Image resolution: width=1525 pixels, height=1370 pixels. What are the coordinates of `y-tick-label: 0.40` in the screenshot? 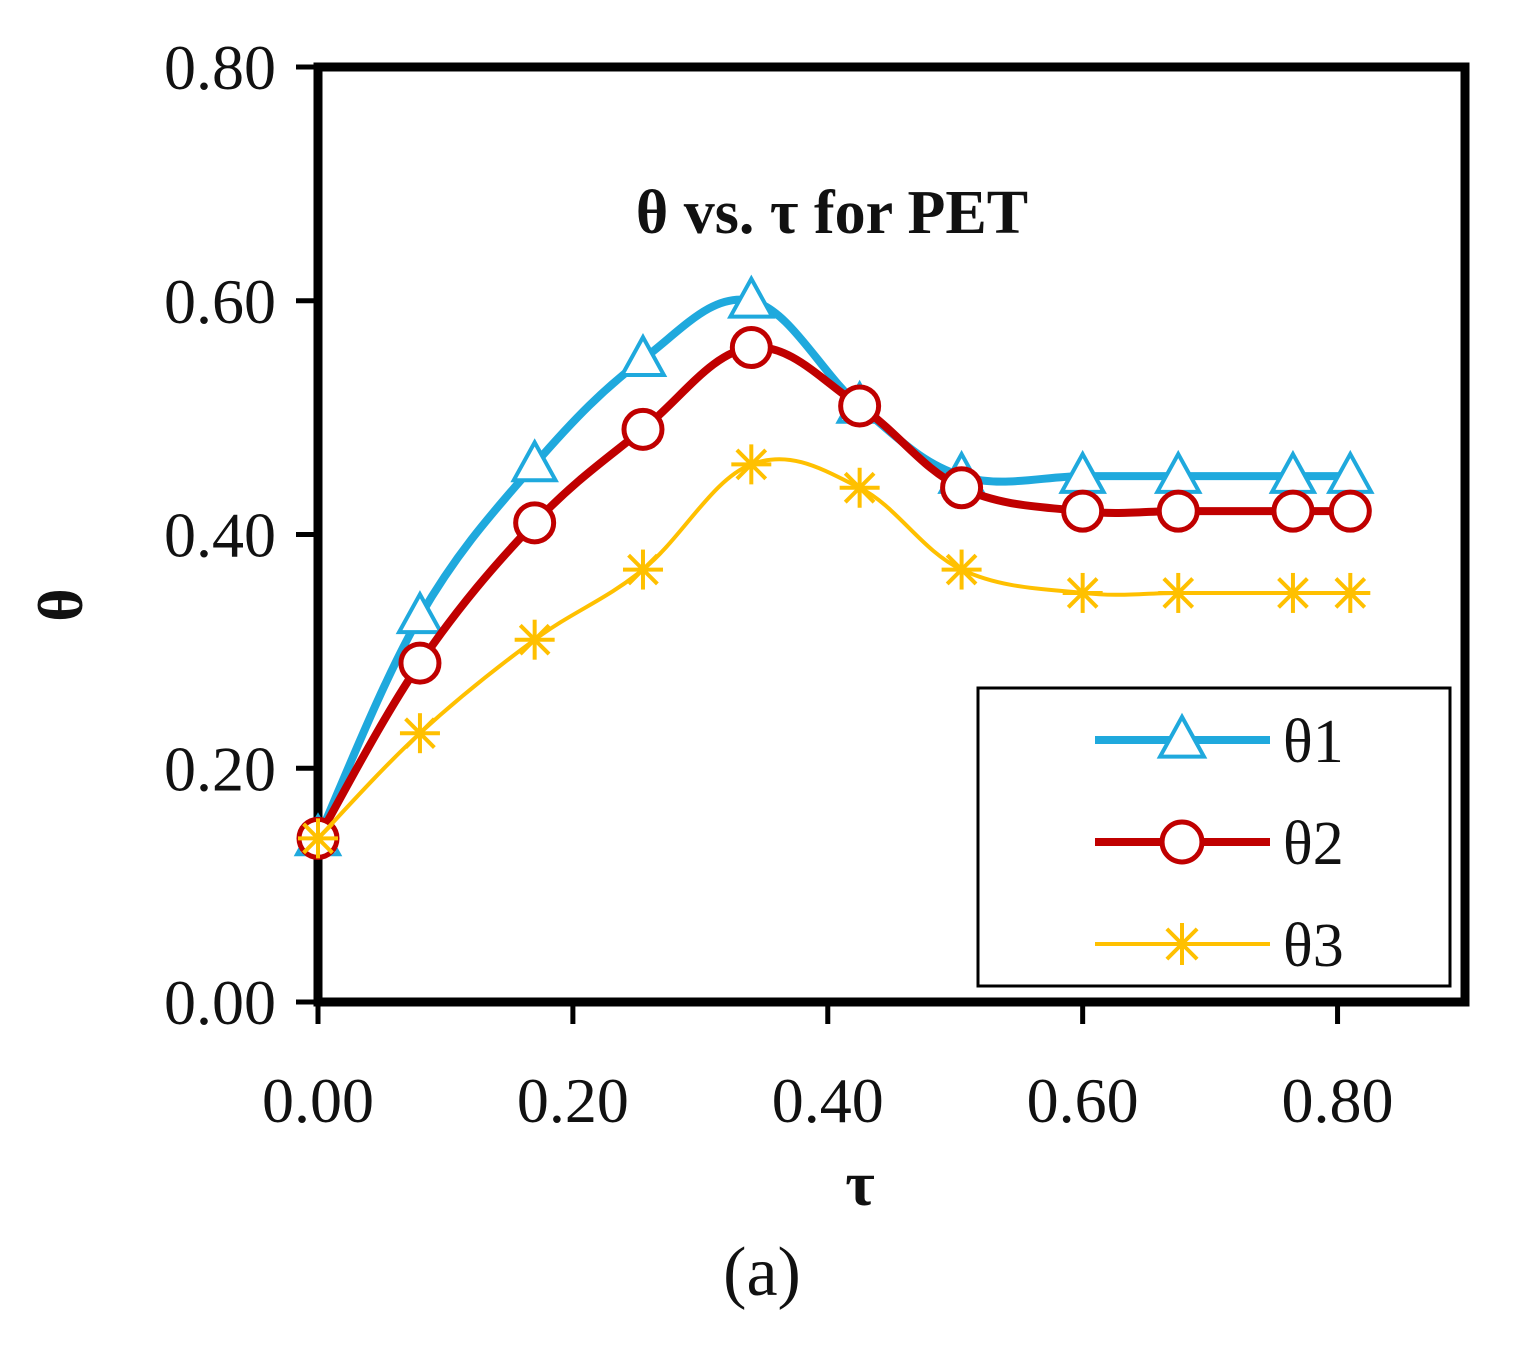 It's located at (220, 535).